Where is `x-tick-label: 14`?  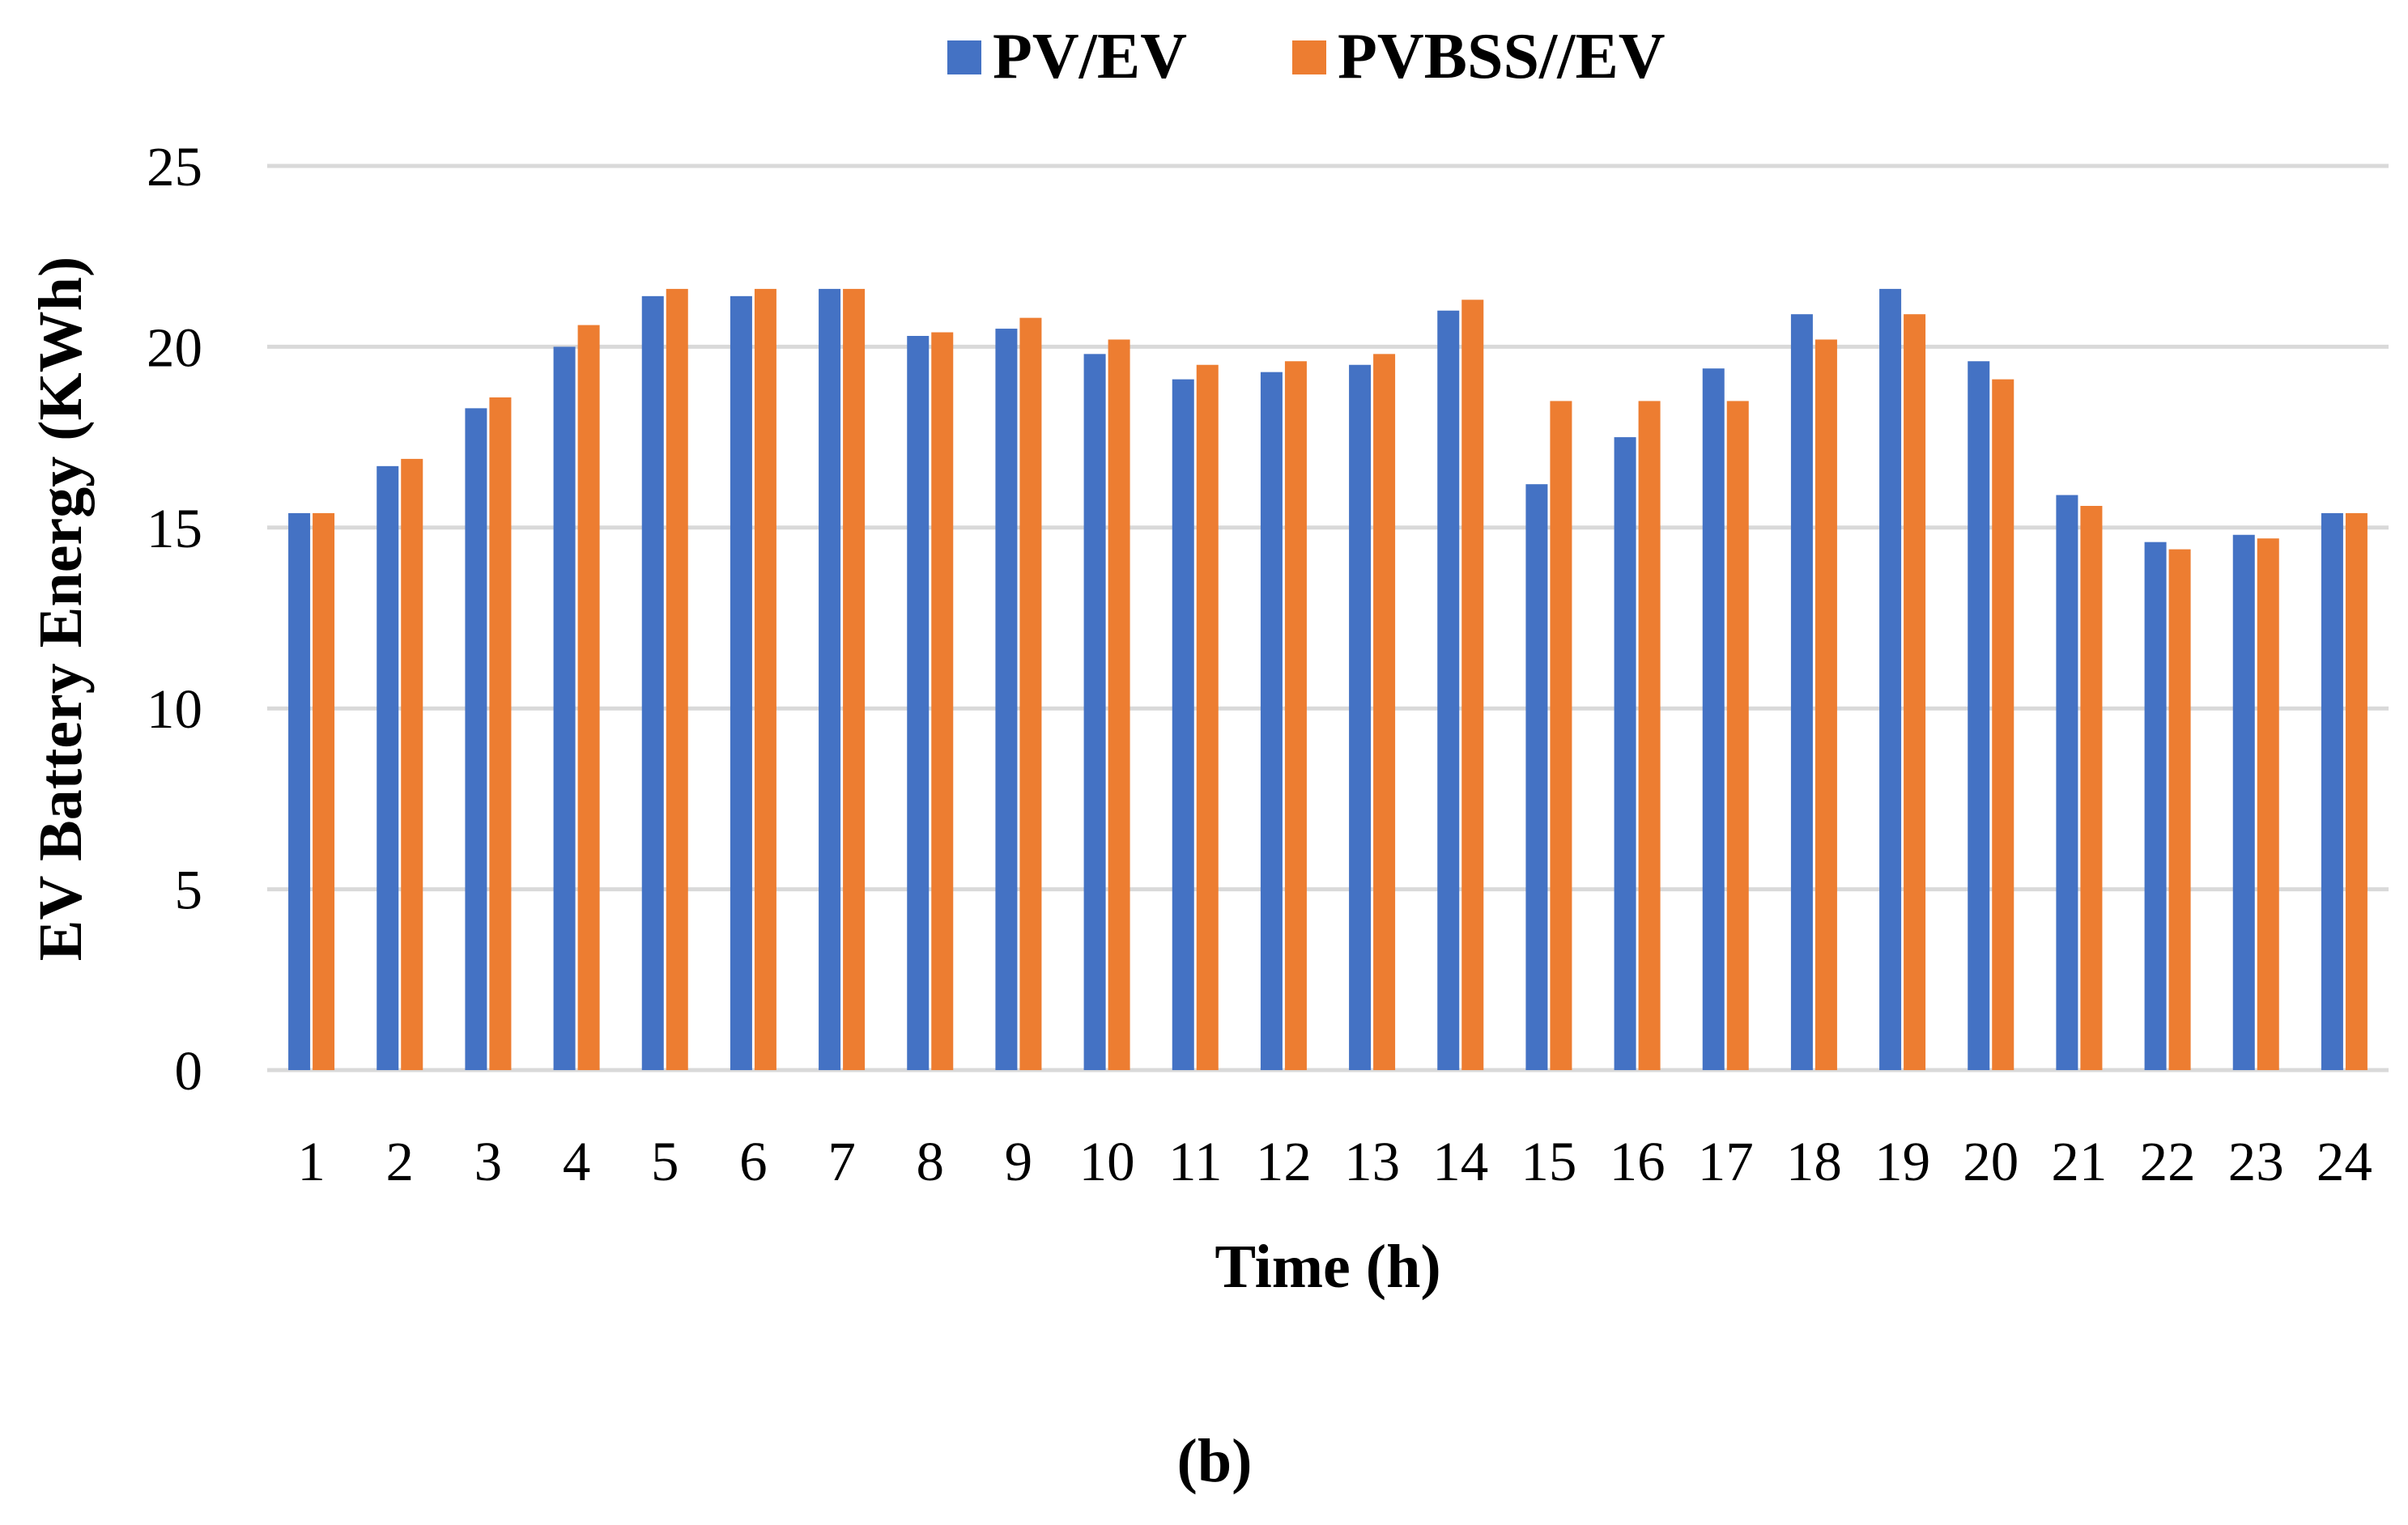
x-tick-label: 14 is located at coordinates (1460, 1161).